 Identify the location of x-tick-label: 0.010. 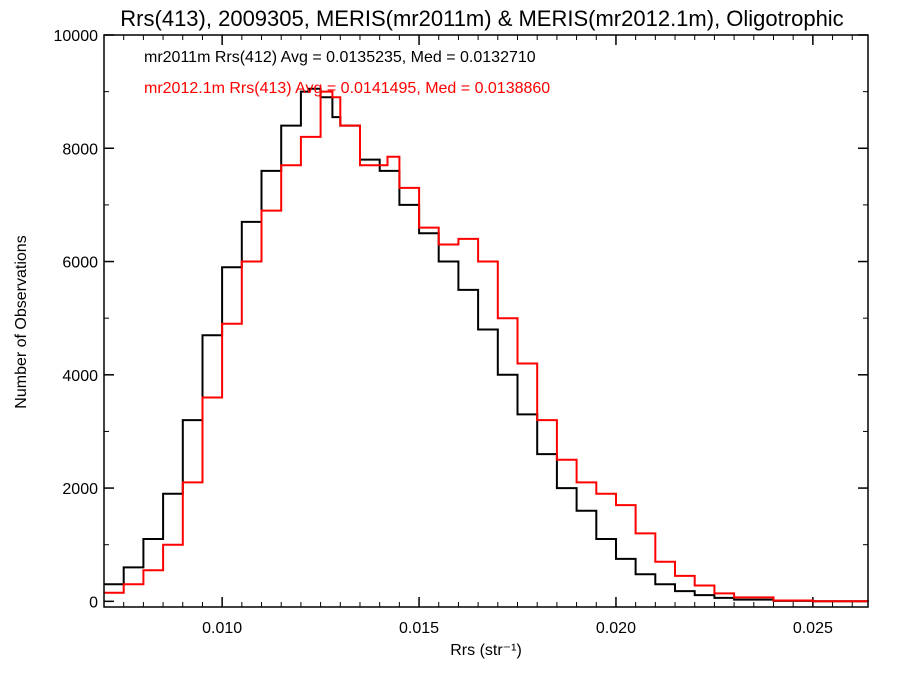
(222, 628).